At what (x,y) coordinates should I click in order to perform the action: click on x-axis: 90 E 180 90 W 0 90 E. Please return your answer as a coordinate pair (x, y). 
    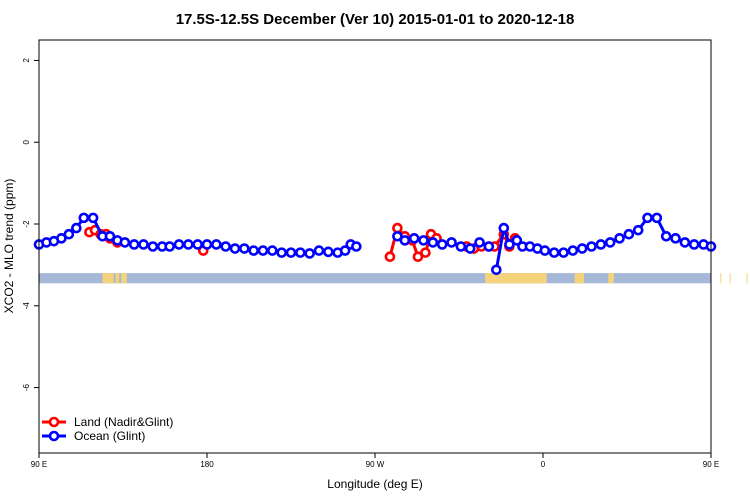
    Looking at the image, I should click on (375, 461).